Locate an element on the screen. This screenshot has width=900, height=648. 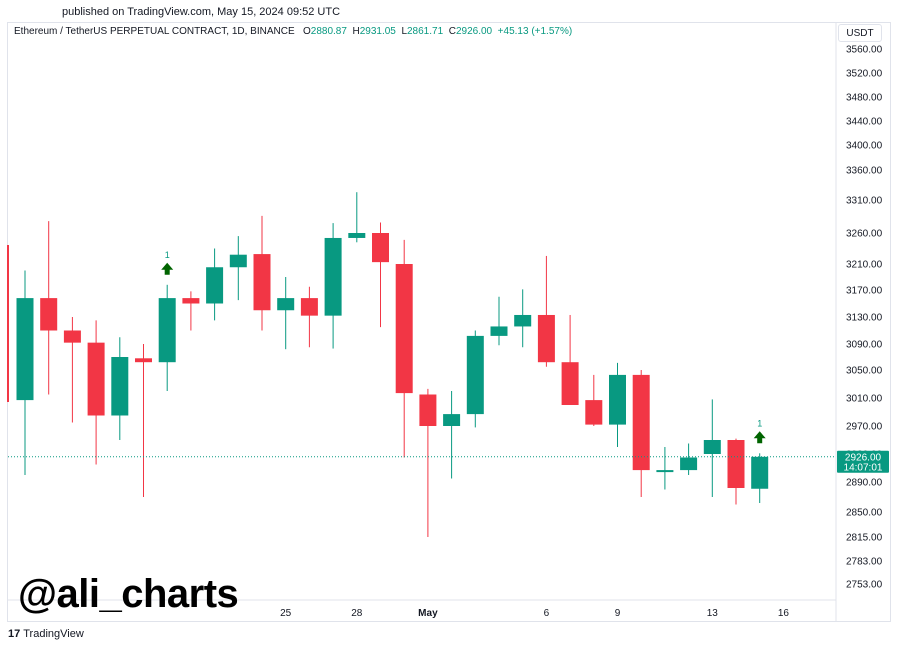
price-tick-label: 3210.00 is located at coordinates (864, 265).